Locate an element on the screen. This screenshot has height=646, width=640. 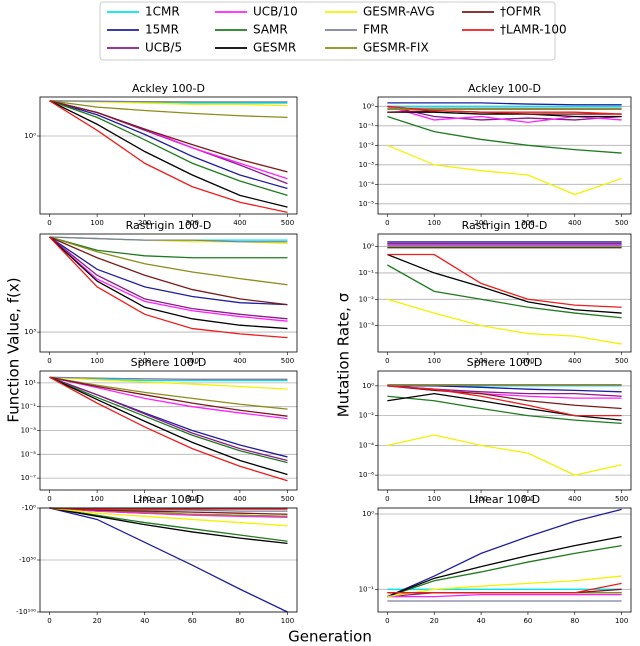
x-axis-label: Generation is located at coordinates (330, 637).